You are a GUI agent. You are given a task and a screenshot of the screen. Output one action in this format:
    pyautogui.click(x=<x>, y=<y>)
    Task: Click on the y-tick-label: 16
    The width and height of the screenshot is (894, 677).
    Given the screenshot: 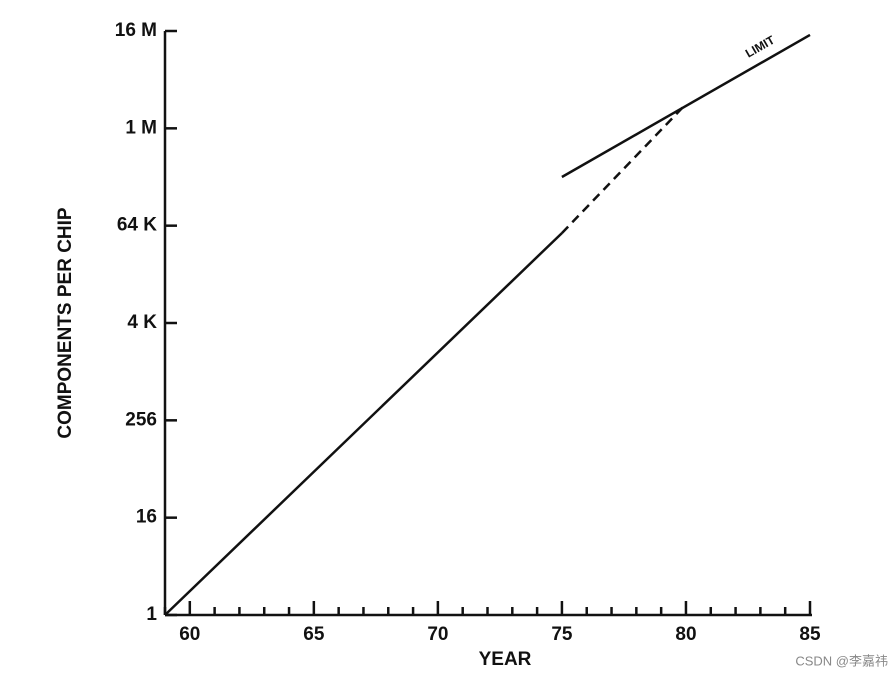 What is the action you would take?
    pyautogui.click(x=146, y=517)
    